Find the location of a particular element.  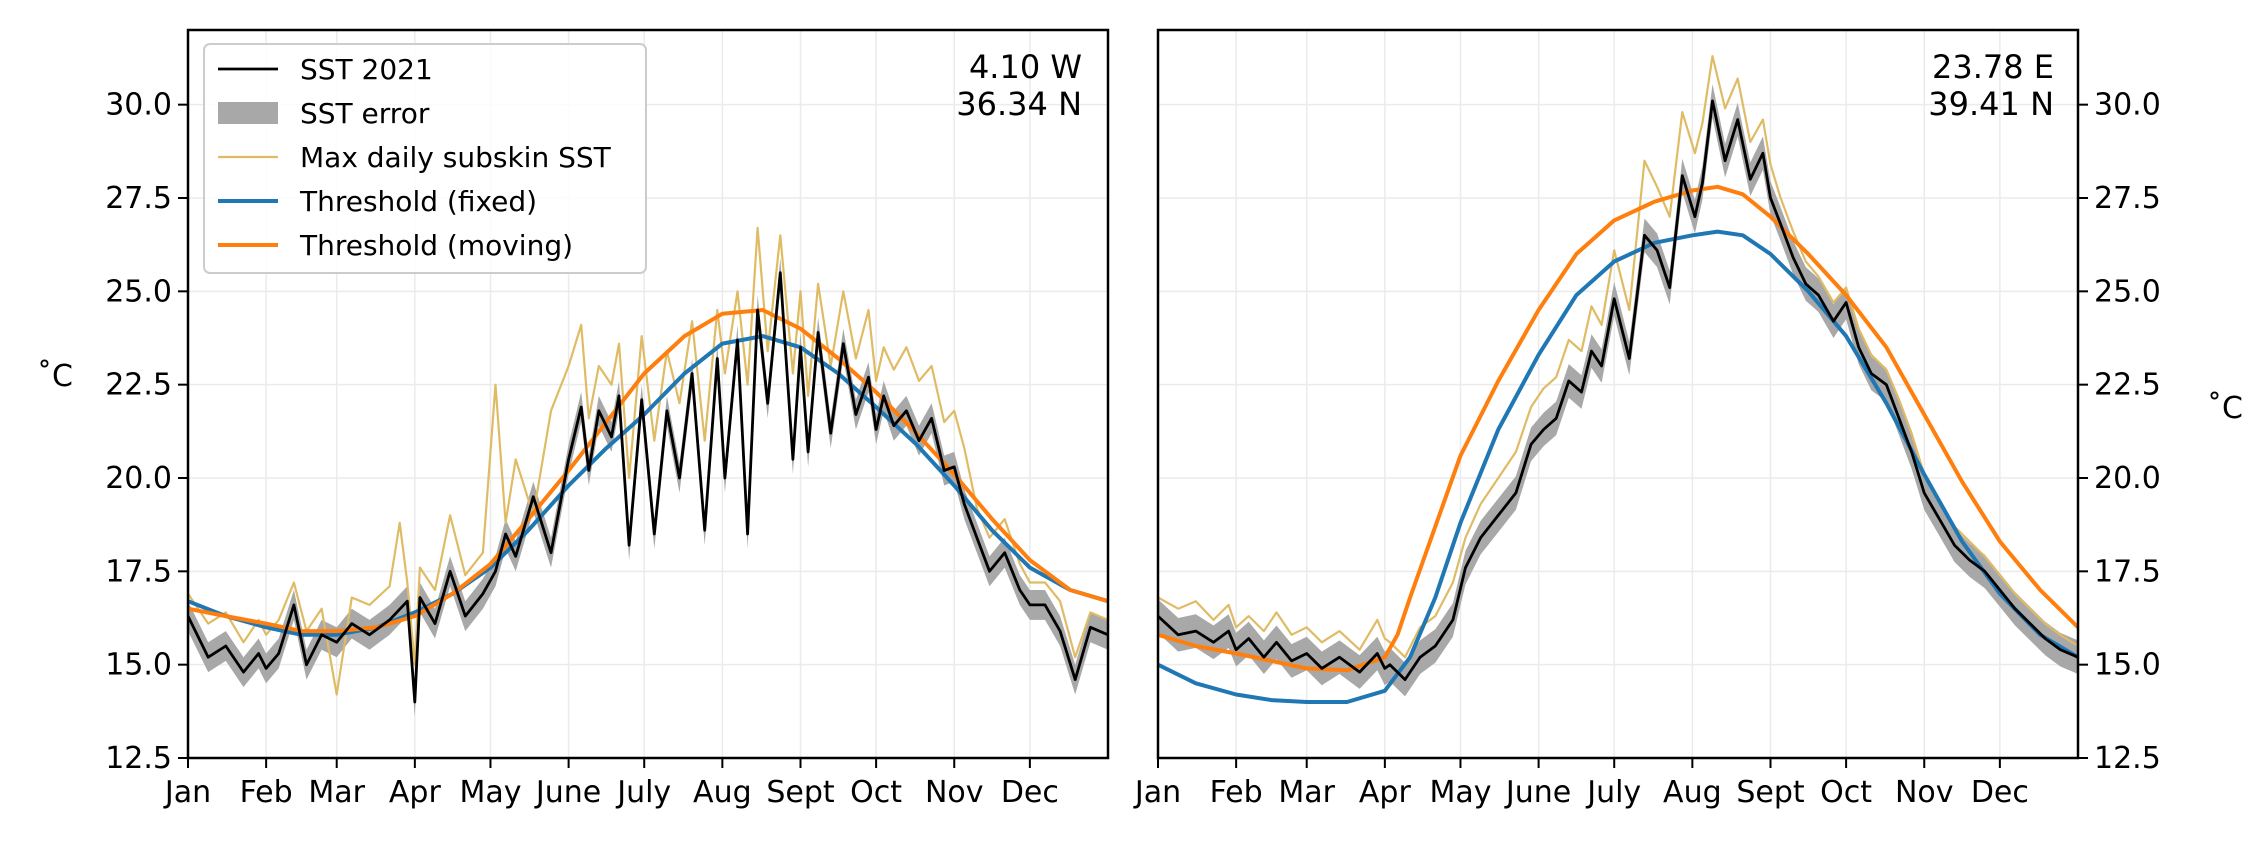

left-ytick-label: 12.5 is located at coordinates (138, 758).